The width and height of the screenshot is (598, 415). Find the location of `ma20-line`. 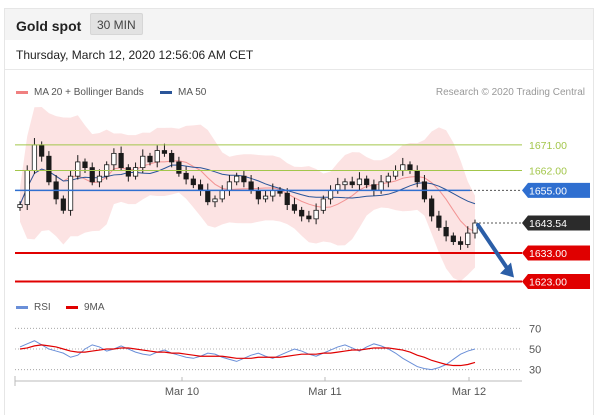

ma20-line is located at coordinates (247, 196).